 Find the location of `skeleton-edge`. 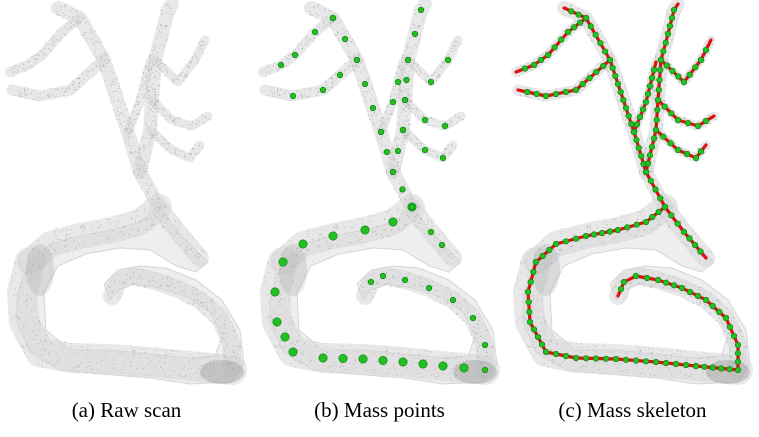

skeleton-edge is located at coordinates (564, 78).